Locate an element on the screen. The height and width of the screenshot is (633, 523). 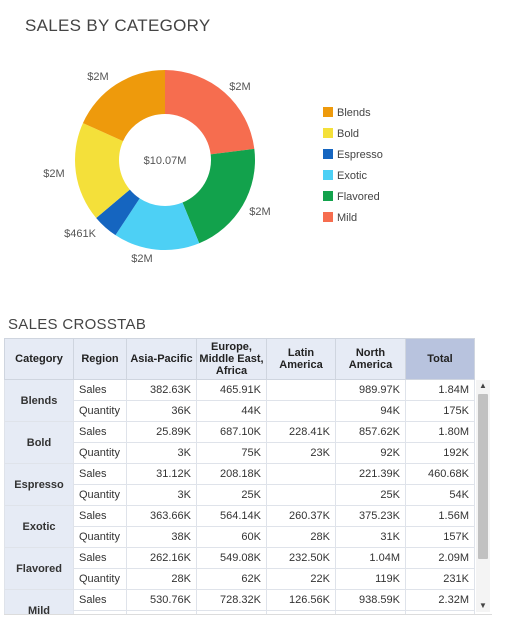
data-label-mild: $2M is located at coordinates (239, 87).